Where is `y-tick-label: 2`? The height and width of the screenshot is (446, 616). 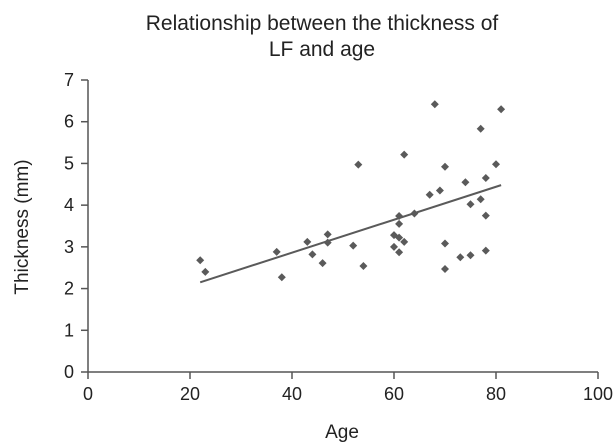 y-tick-label: 2 is located at coordinates (69, 289).